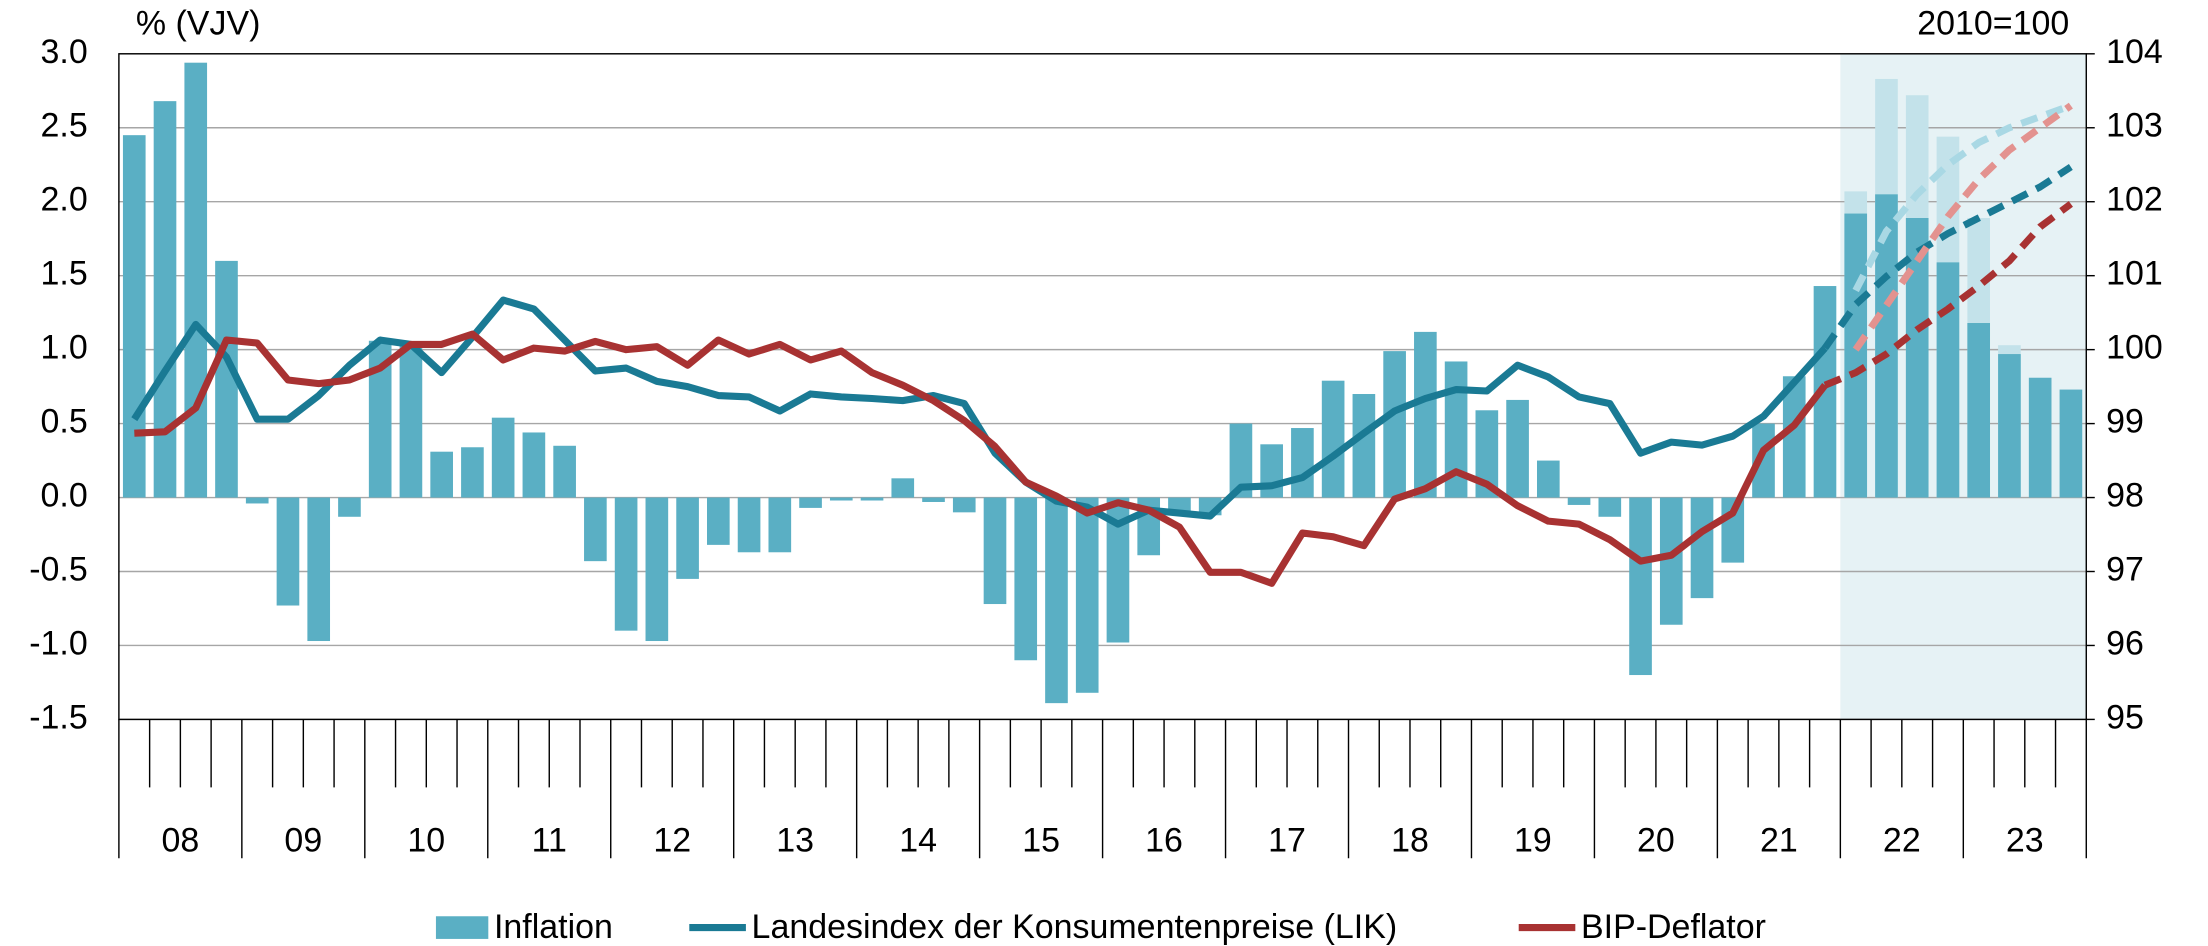  I want to click on y-tick-label: 0.0, so click(64, 496).